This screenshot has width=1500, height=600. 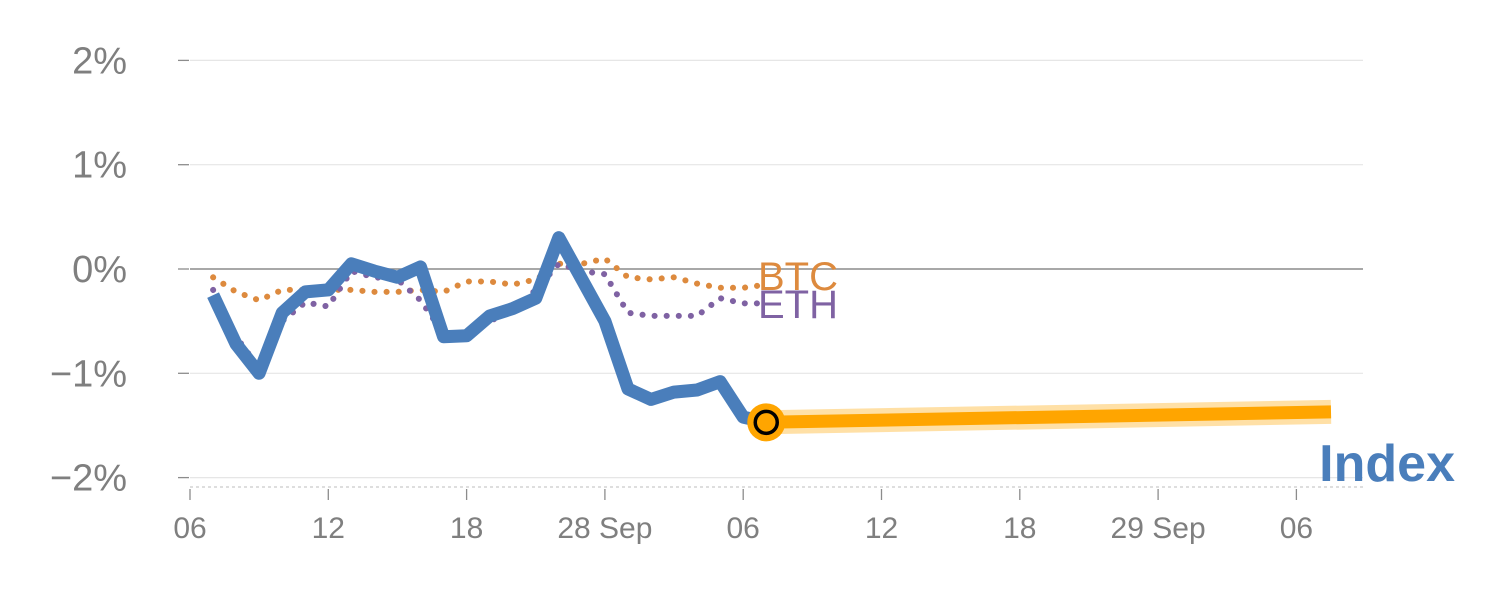 What do you see at coordinates (798, 305) in the screenshot?
I see `series-label-eth: ETH` at bounding box center [798, 305].